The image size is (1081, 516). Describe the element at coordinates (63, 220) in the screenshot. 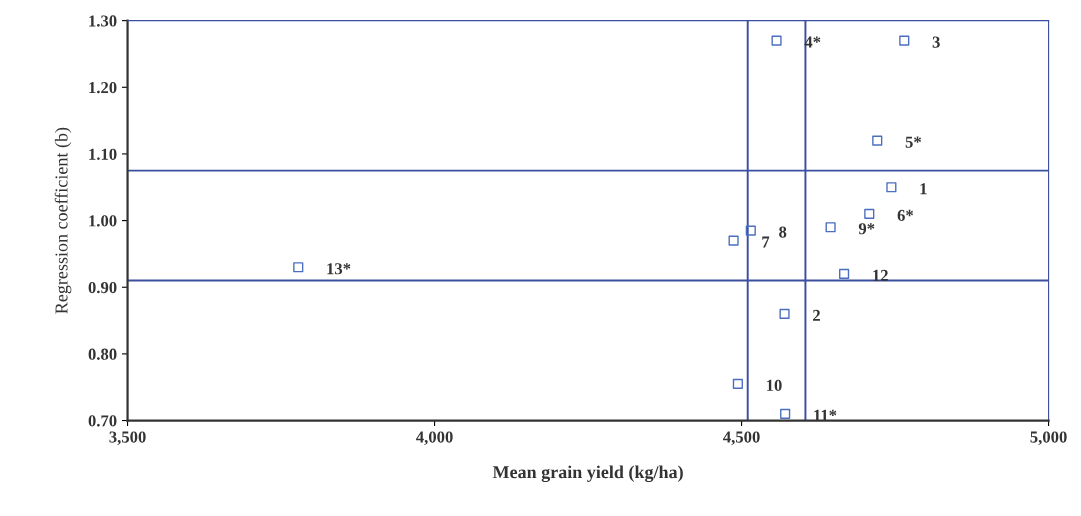

I see `y-axis-title: Regression coefficient (b)` at that location.